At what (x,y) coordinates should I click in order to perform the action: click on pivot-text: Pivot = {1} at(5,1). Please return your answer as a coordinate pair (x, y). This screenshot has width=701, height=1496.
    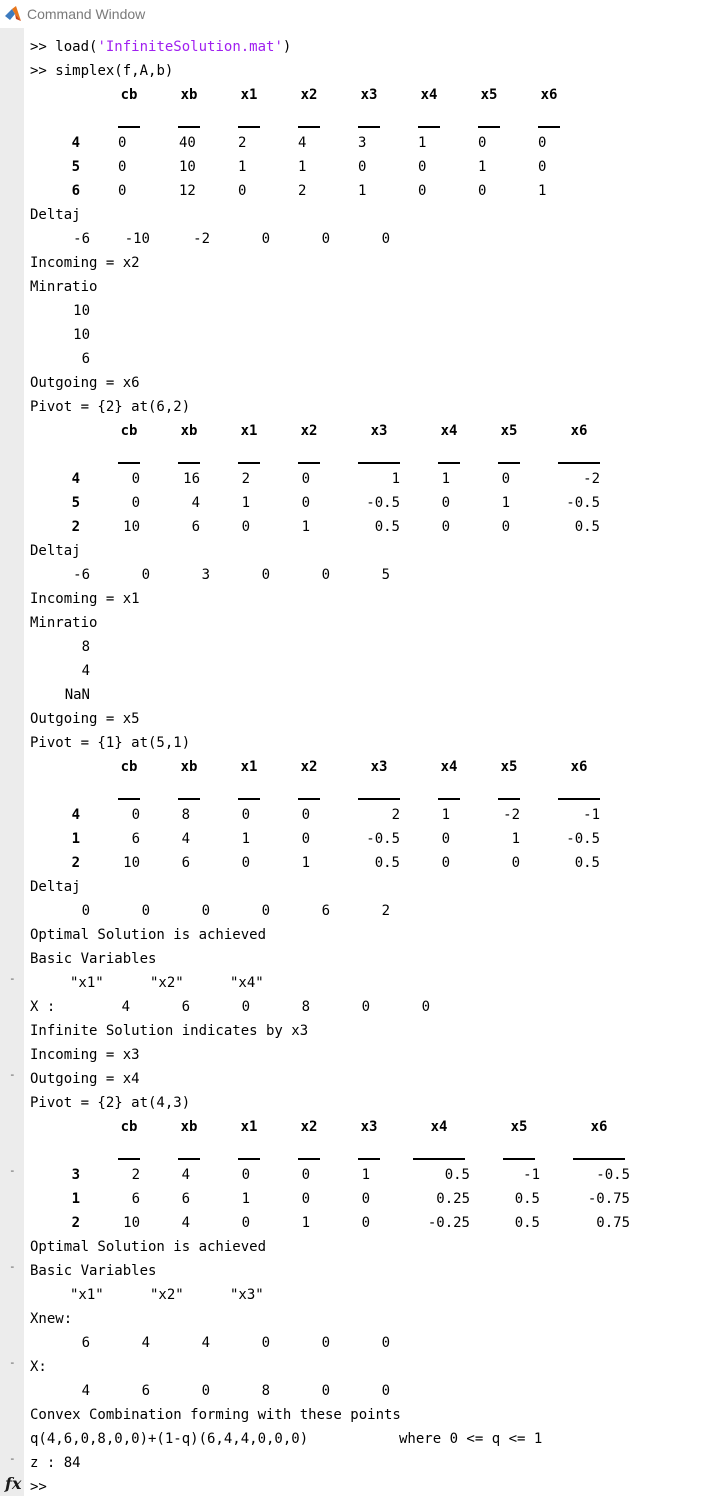
    Looking at the image, I should click on (110, 743).